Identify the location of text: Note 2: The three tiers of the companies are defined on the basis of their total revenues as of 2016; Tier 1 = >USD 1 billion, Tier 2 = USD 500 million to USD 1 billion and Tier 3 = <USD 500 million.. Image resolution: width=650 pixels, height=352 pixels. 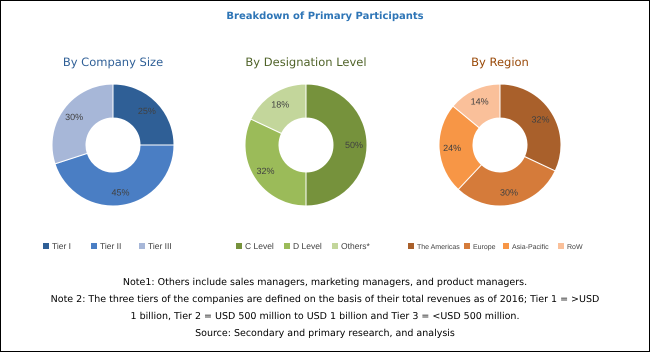
(325, 308).